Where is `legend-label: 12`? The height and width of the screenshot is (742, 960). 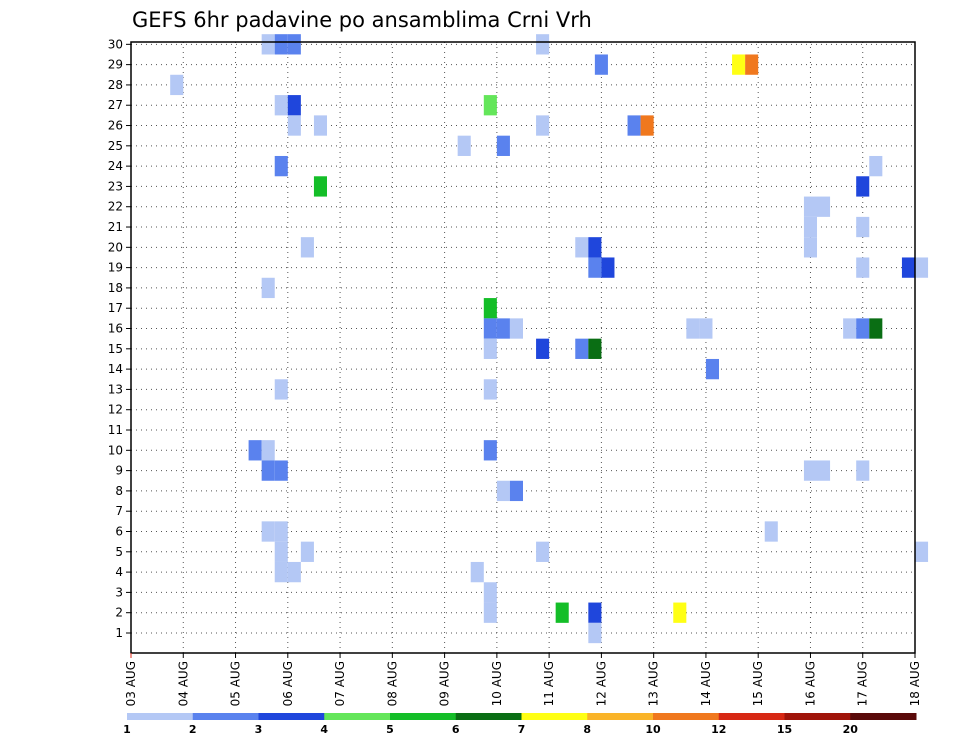 legend-label: 12 is located at coordinates (718, 729).